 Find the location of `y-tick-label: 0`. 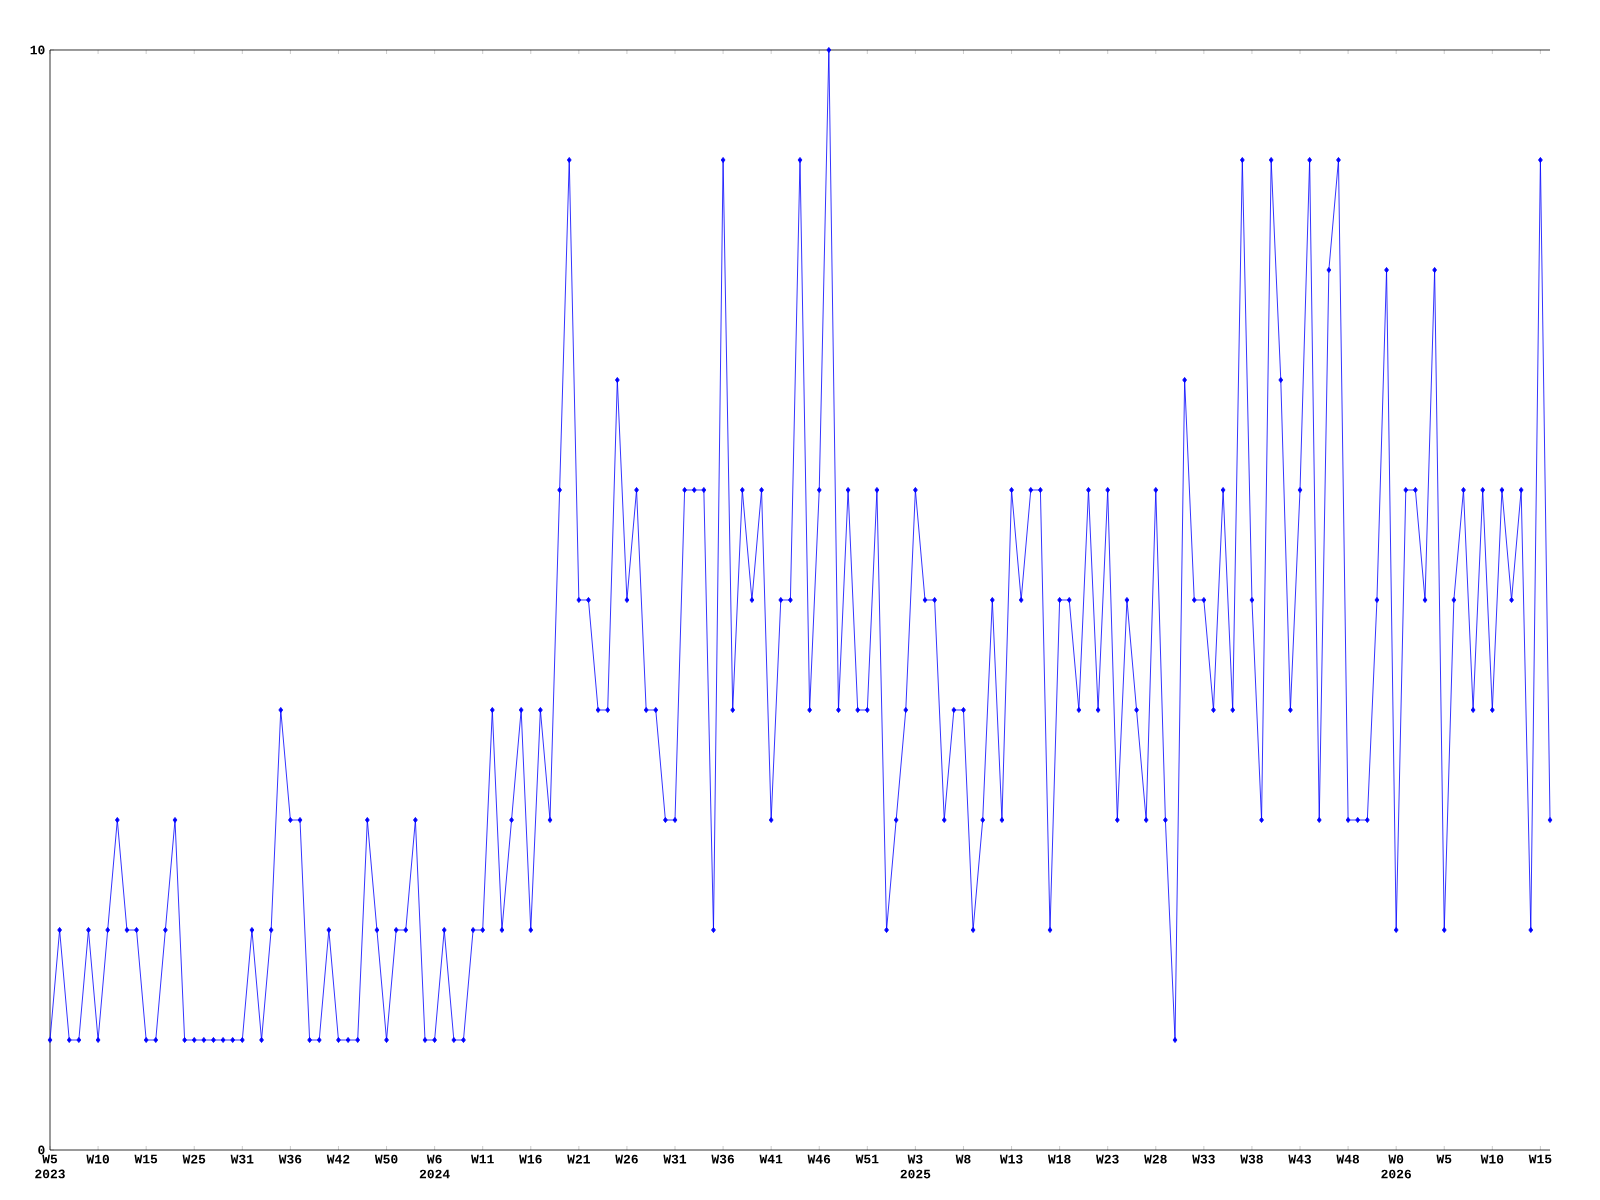

y-tick-label: 0 is located at coordinates (41, 1150).